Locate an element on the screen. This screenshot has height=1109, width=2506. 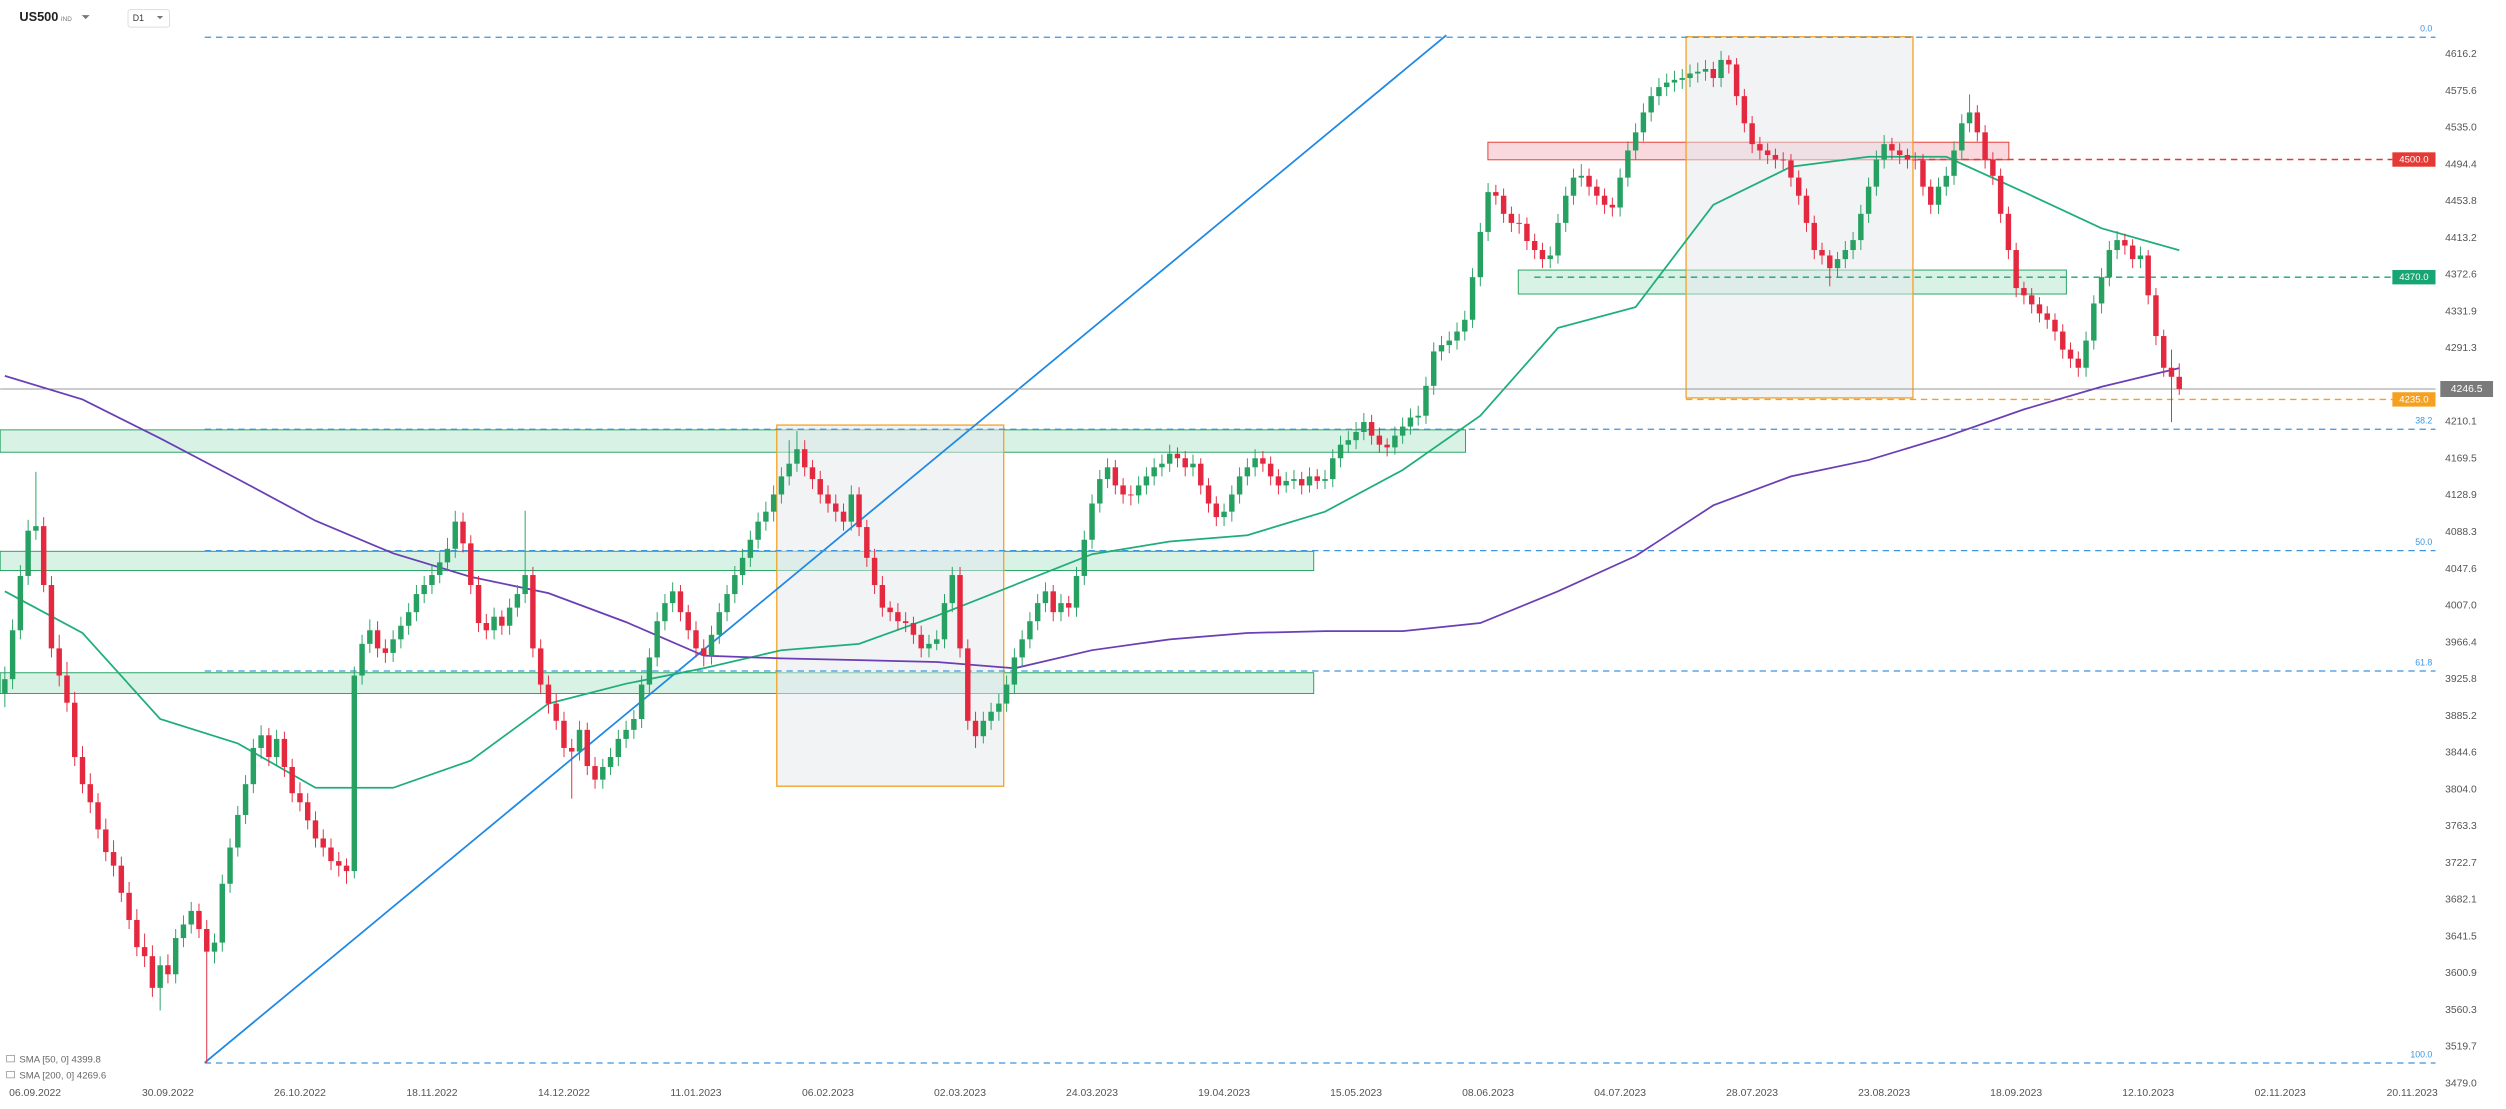
y-tick-label: 3560.3 is located at coordinates (2461, 1010).